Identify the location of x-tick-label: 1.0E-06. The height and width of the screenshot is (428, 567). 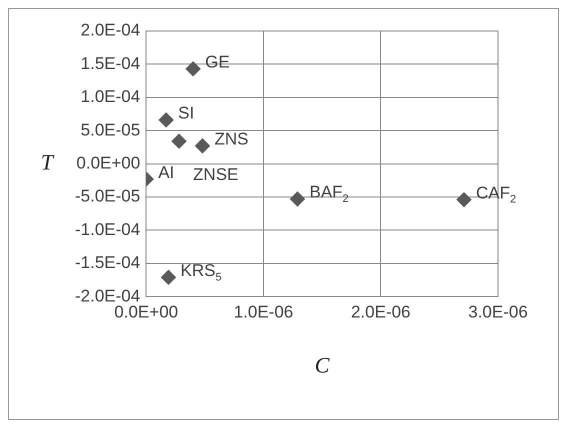
(264, 312).